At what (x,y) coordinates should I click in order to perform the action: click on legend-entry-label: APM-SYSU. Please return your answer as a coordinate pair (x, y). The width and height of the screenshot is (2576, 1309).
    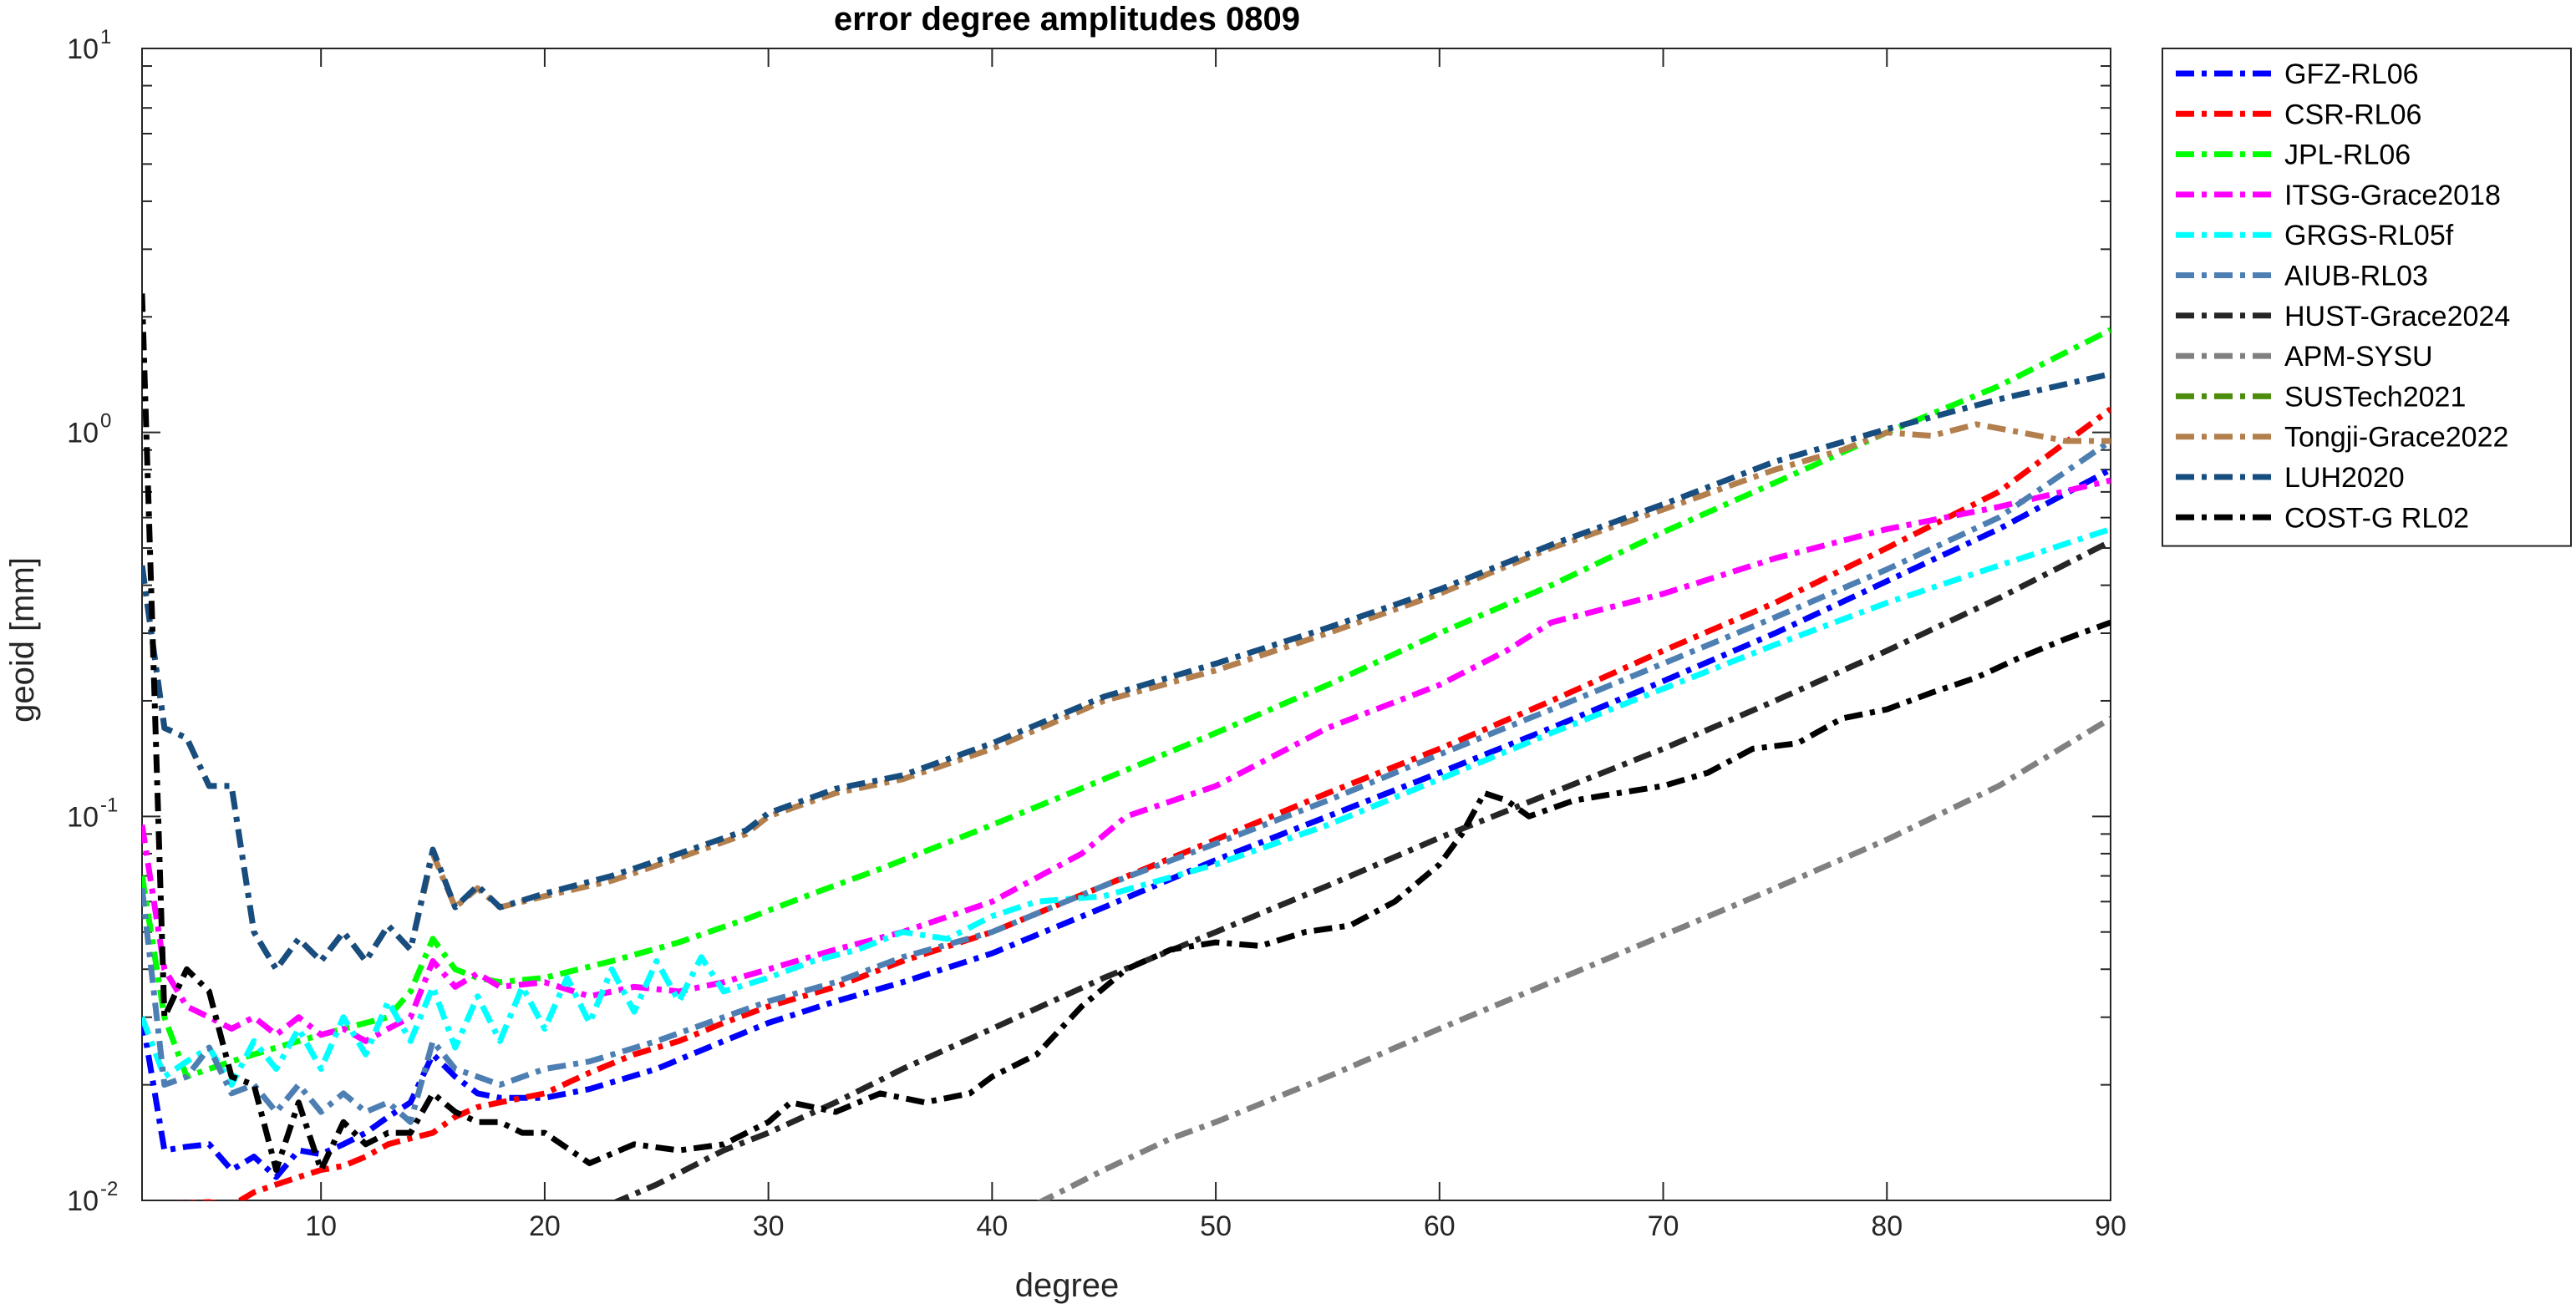
    Looking at the image, I should click on (2358, 357).